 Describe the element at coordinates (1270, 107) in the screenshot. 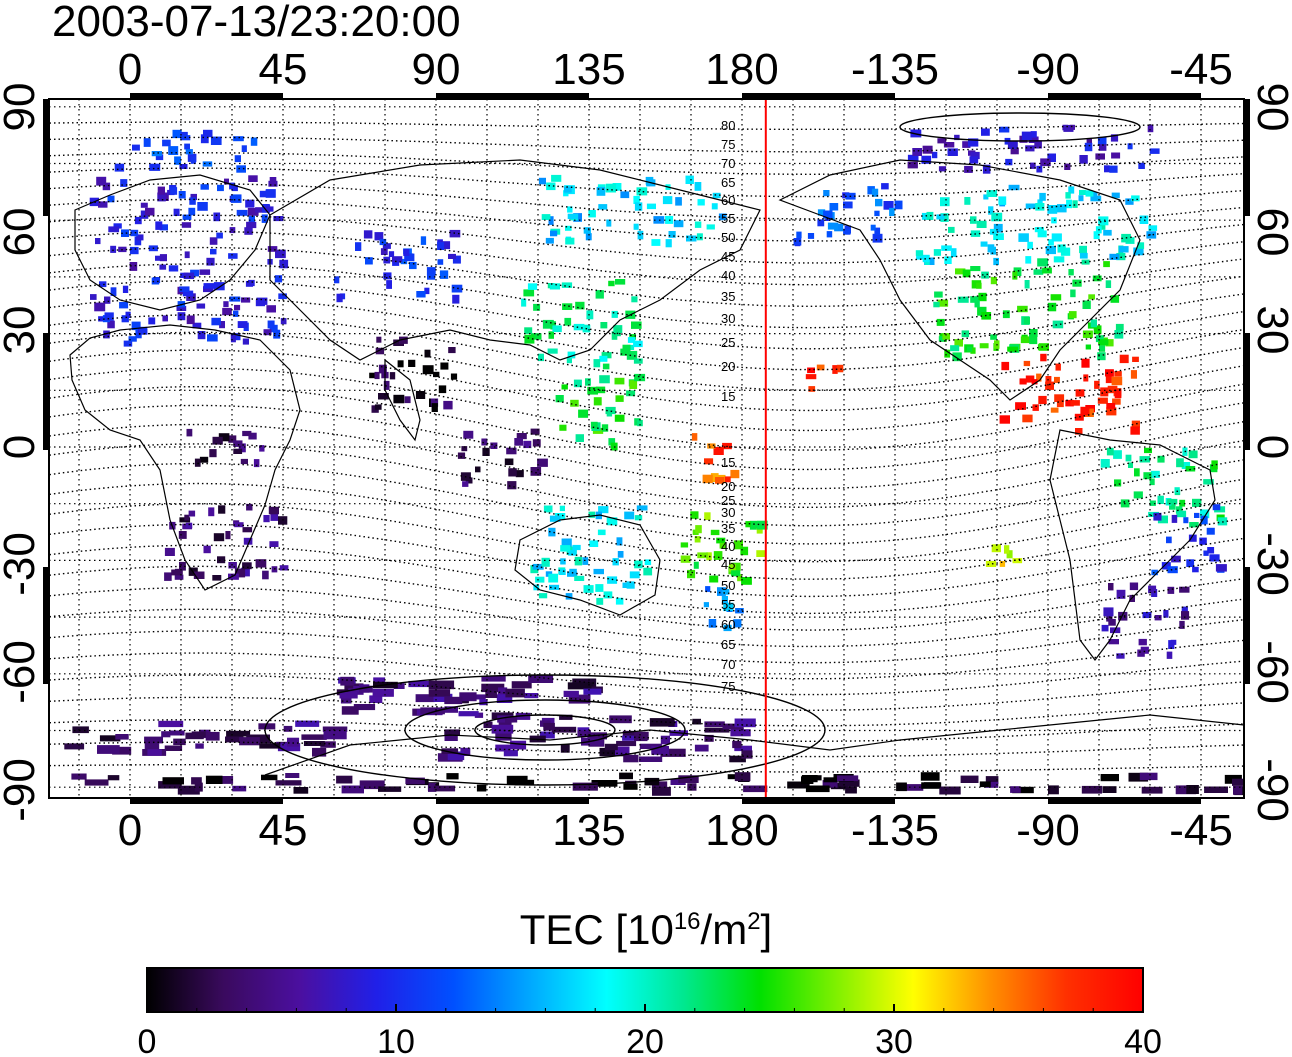

I see `lat-tick-right: 90` at that location.